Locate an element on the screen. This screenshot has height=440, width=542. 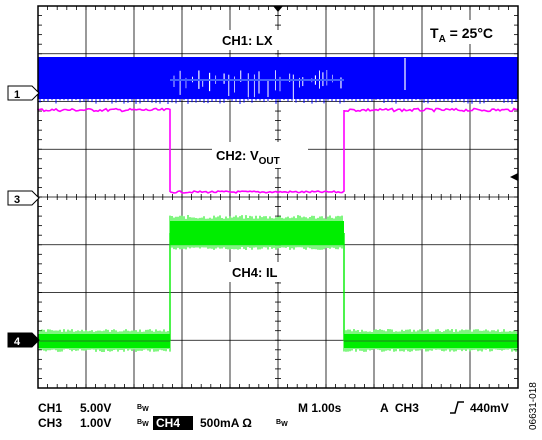
readout-ch1: CH1 is located at coordinates (50, 408).